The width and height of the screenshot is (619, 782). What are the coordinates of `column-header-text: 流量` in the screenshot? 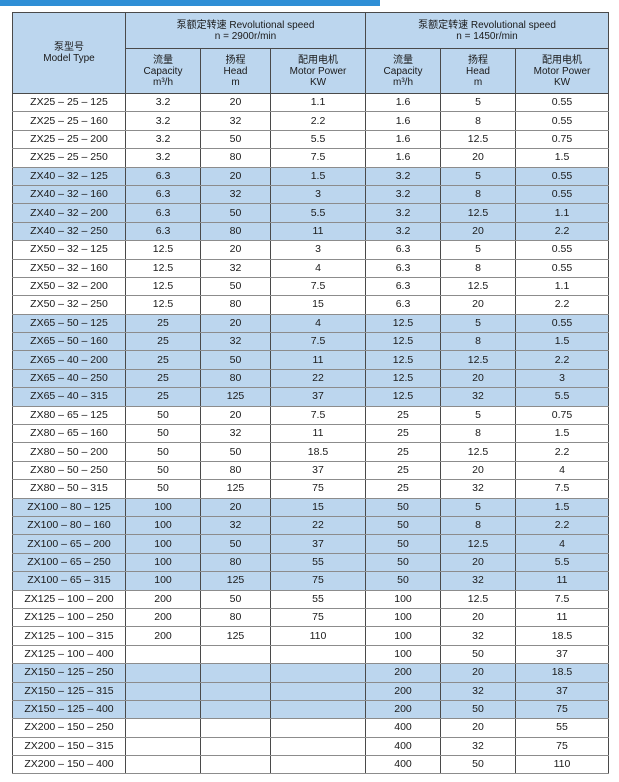 It's located at (403, 60).